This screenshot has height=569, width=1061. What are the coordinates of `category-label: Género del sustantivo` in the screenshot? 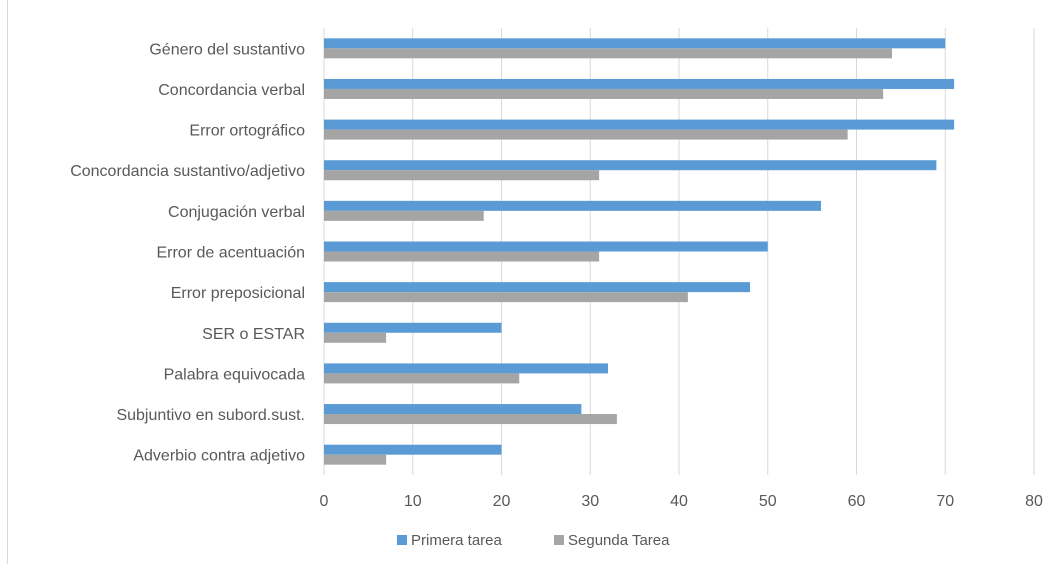 It's located at (227, 49).